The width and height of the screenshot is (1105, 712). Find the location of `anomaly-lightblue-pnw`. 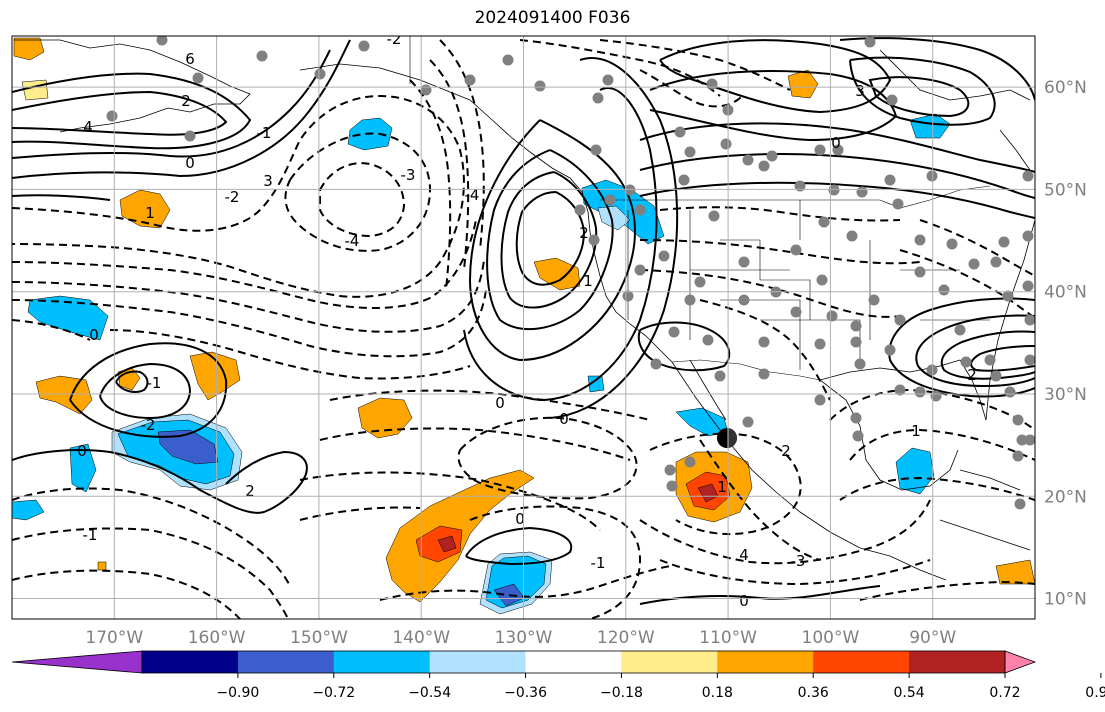

anomaly-lightblue-pnw is located at coordinates (614, 218).